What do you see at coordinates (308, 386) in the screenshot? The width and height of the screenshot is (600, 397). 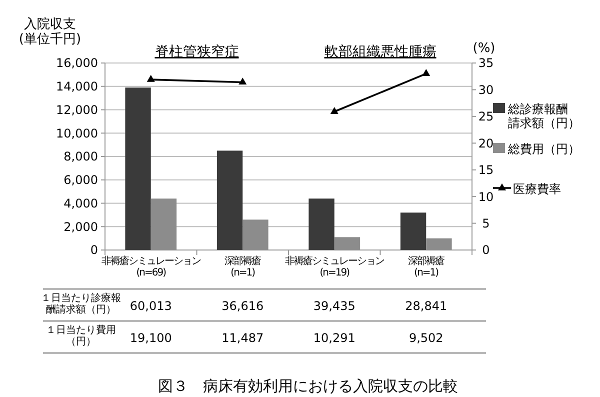 I see `text: 図３ 病床有効利用における入院収支の比較` at bounding box center [308, 386].